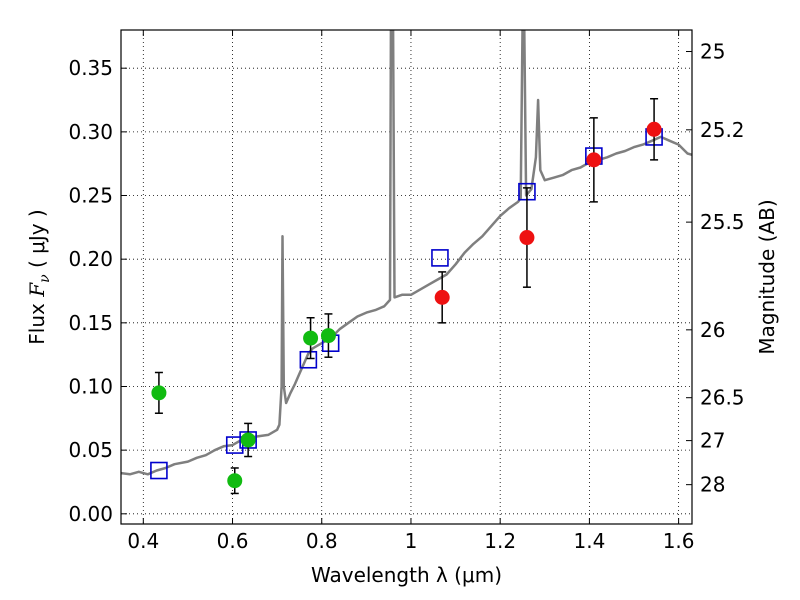  Describe the element at coordinates (722, 130) in the screenshot. I see `y2-tick-label: 25.2` at that location.